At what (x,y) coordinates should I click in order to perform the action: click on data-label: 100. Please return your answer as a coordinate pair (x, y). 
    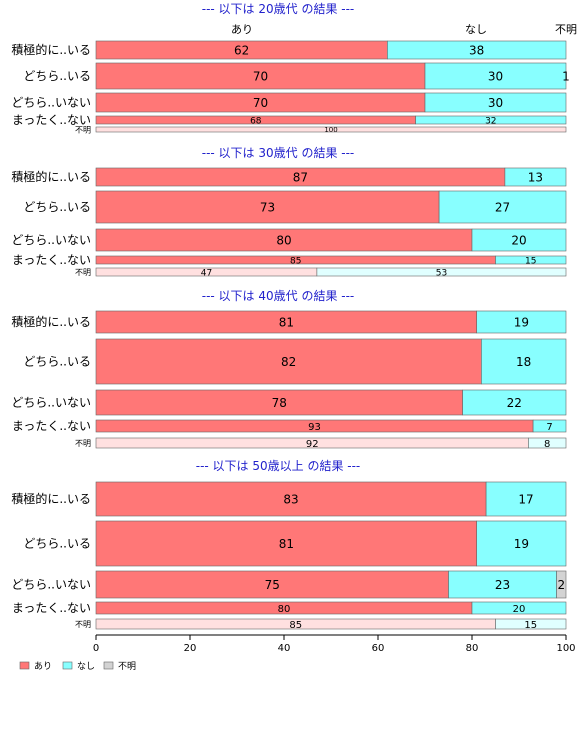
    Looking at the image, I should click on (330, 130).